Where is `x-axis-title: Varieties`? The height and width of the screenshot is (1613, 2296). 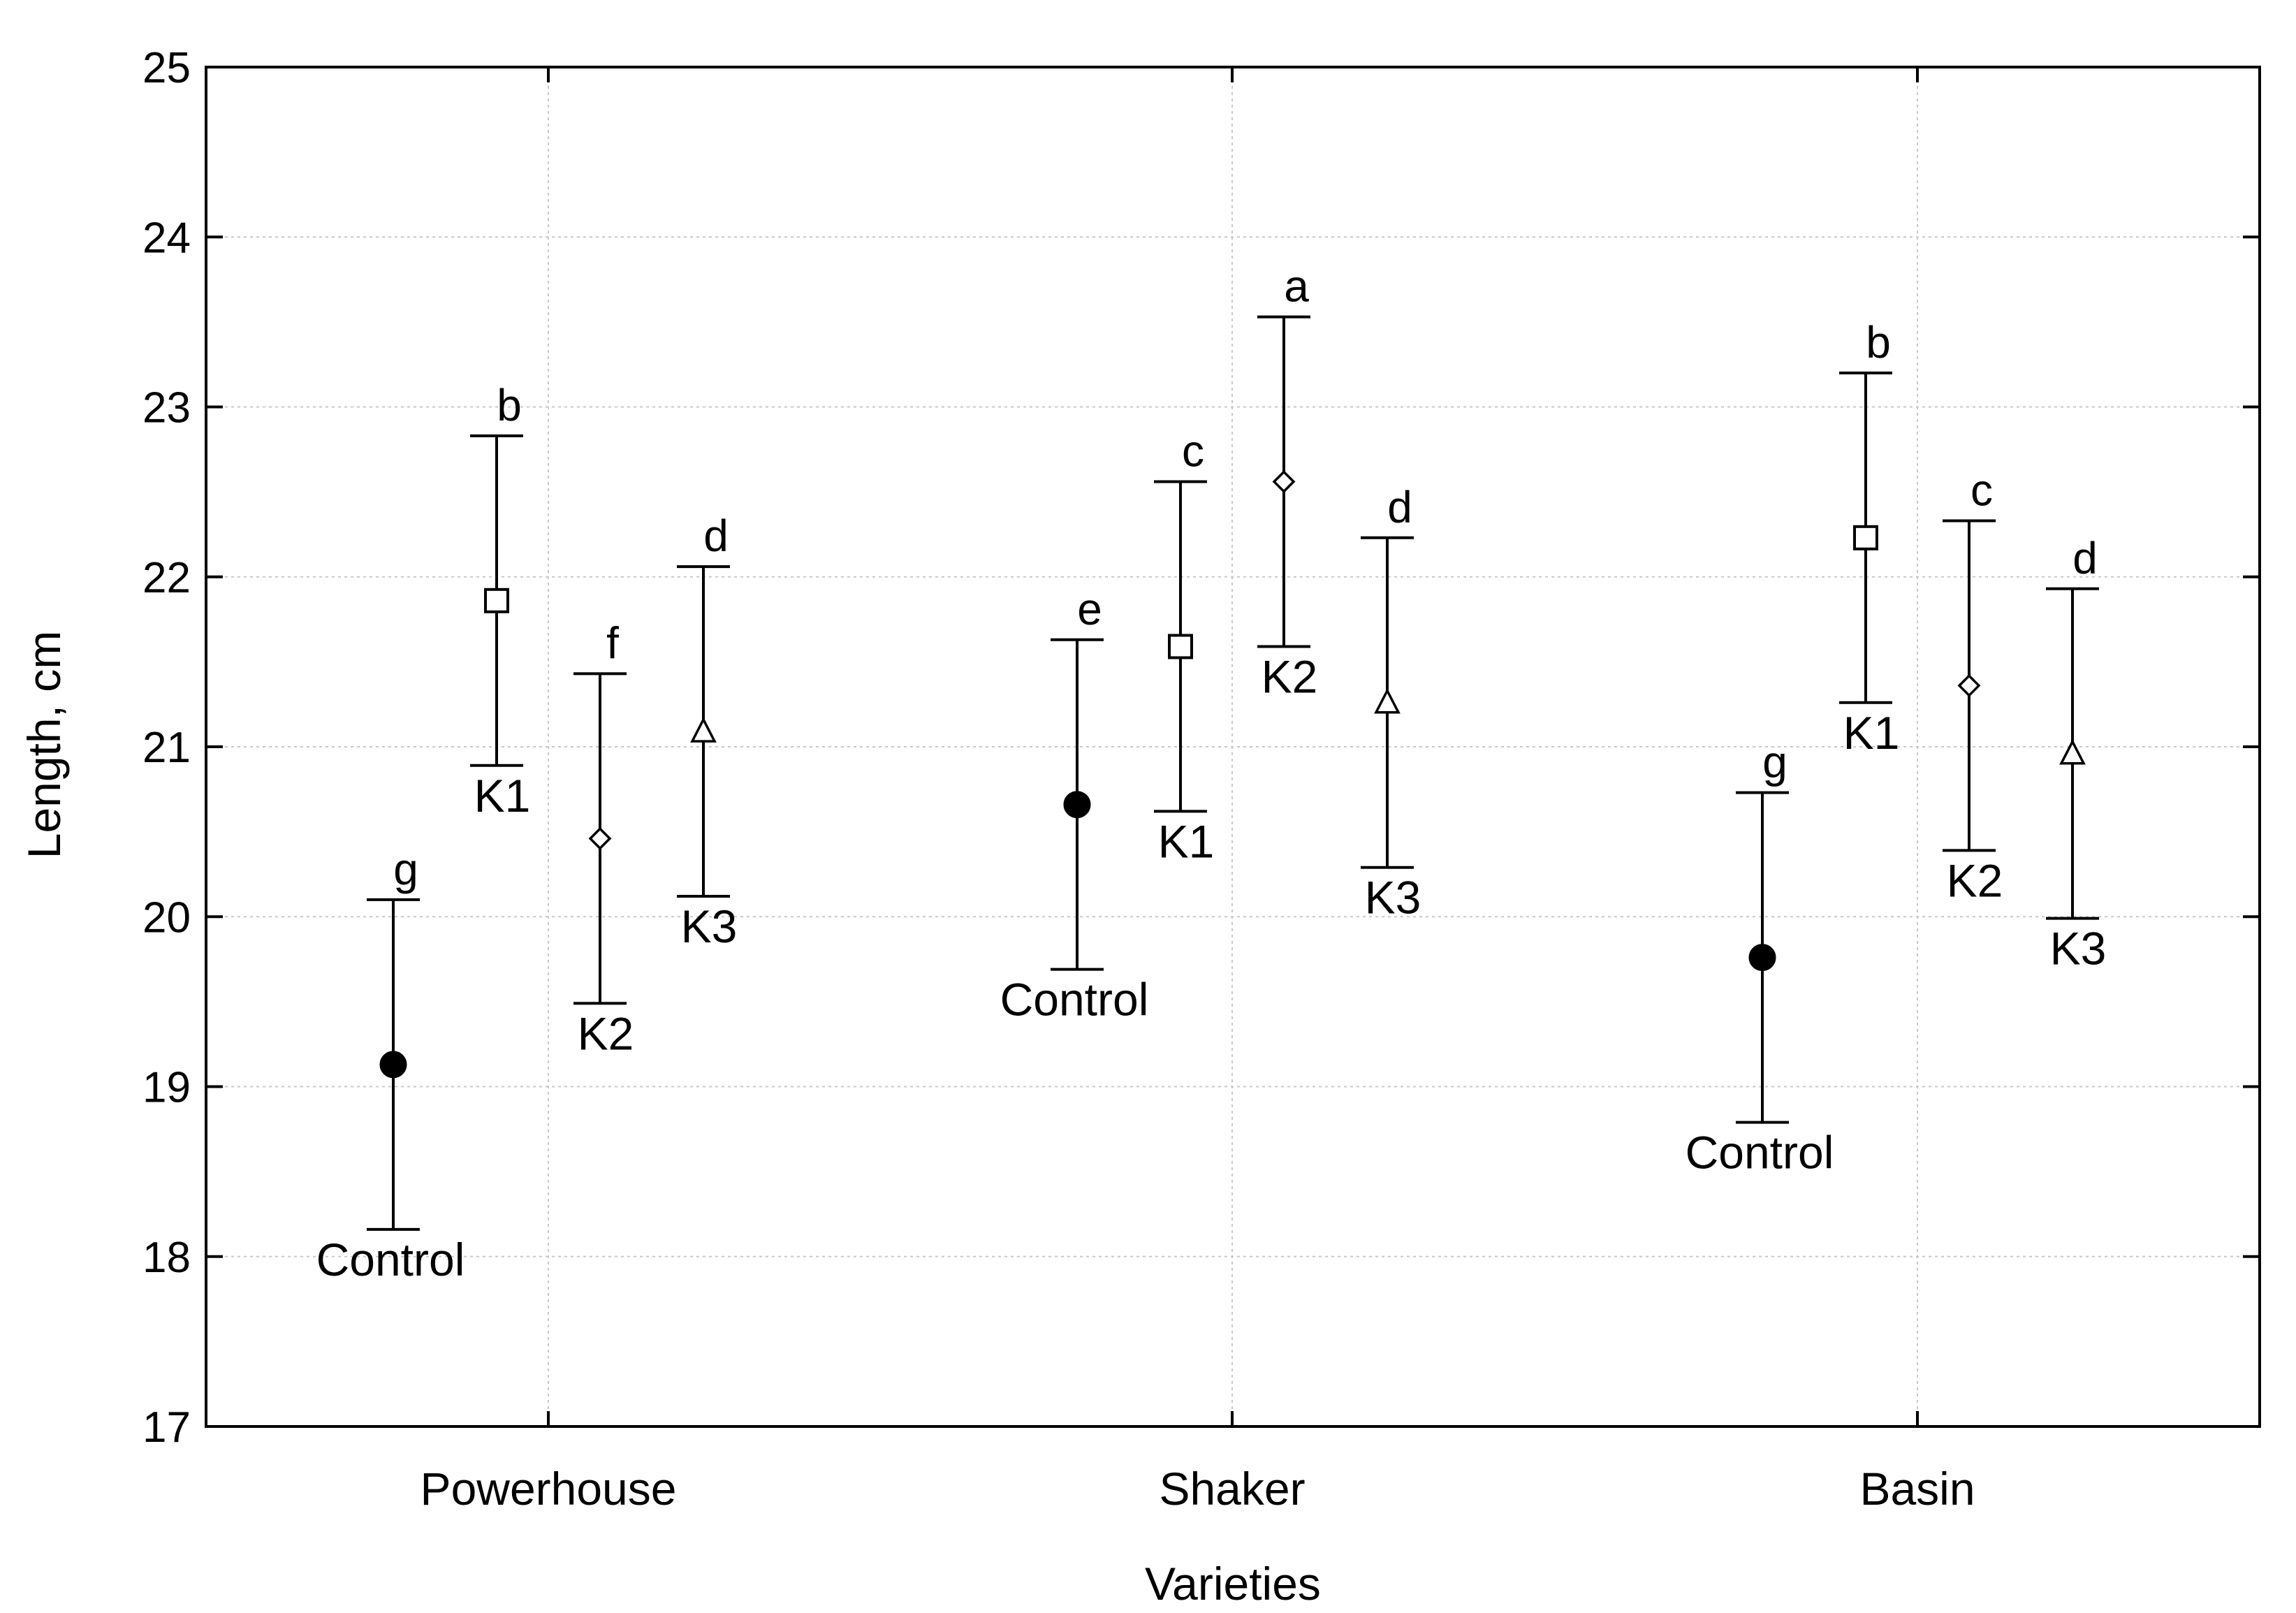
x-axis-title: Varieties is located at coordinates (1233, 1584).